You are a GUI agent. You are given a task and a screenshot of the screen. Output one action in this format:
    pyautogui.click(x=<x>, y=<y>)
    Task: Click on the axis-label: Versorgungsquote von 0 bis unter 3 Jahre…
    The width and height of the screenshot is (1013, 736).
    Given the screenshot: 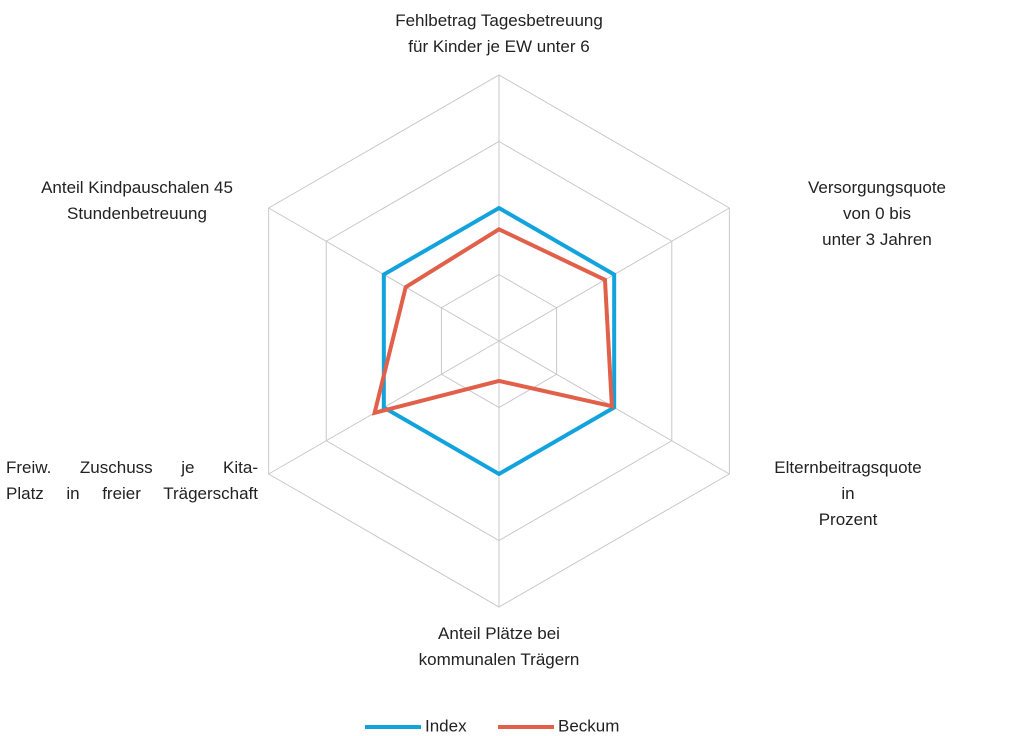 What is the action you would take?
    pyautogui.click(x=877, y=213)
    